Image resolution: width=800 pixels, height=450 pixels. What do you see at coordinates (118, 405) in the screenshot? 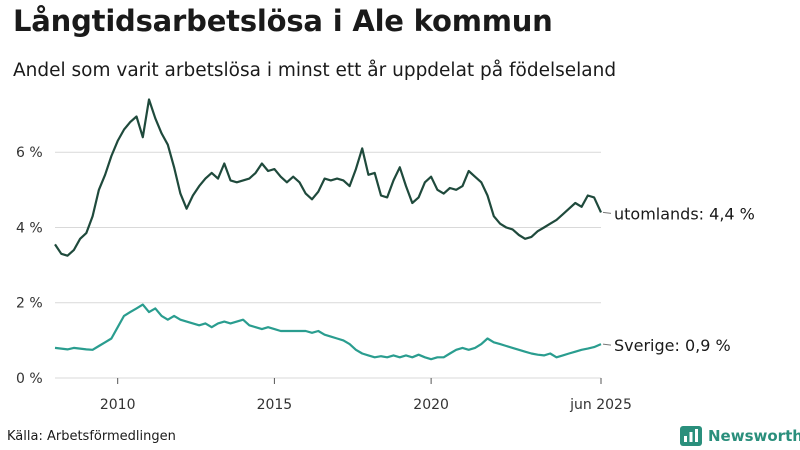
I see `x-tick-label: 2010` at bounding box center [118, 405].